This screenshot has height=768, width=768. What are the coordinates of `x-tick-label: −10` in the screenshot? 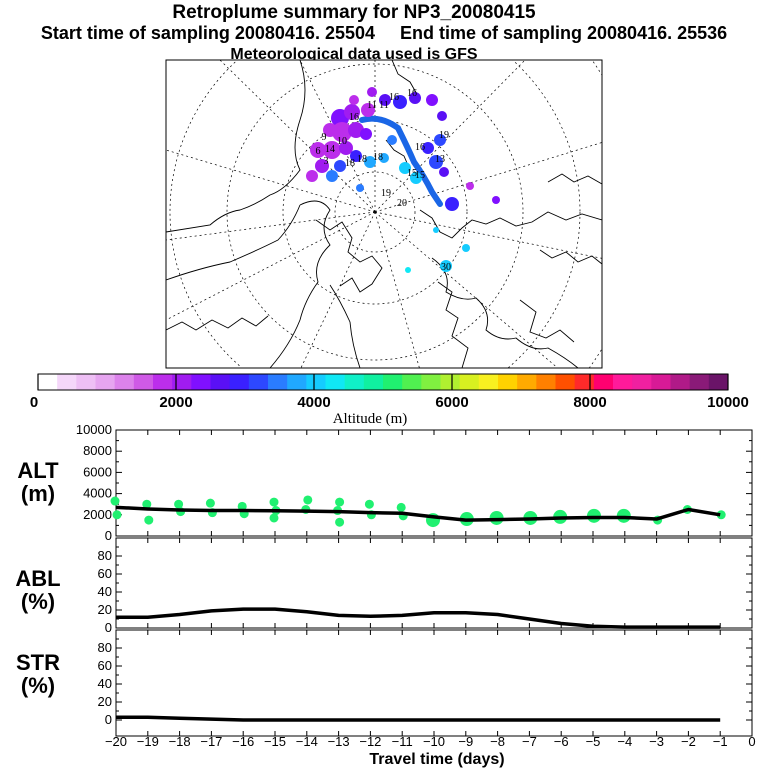 It's located at (434, 741).